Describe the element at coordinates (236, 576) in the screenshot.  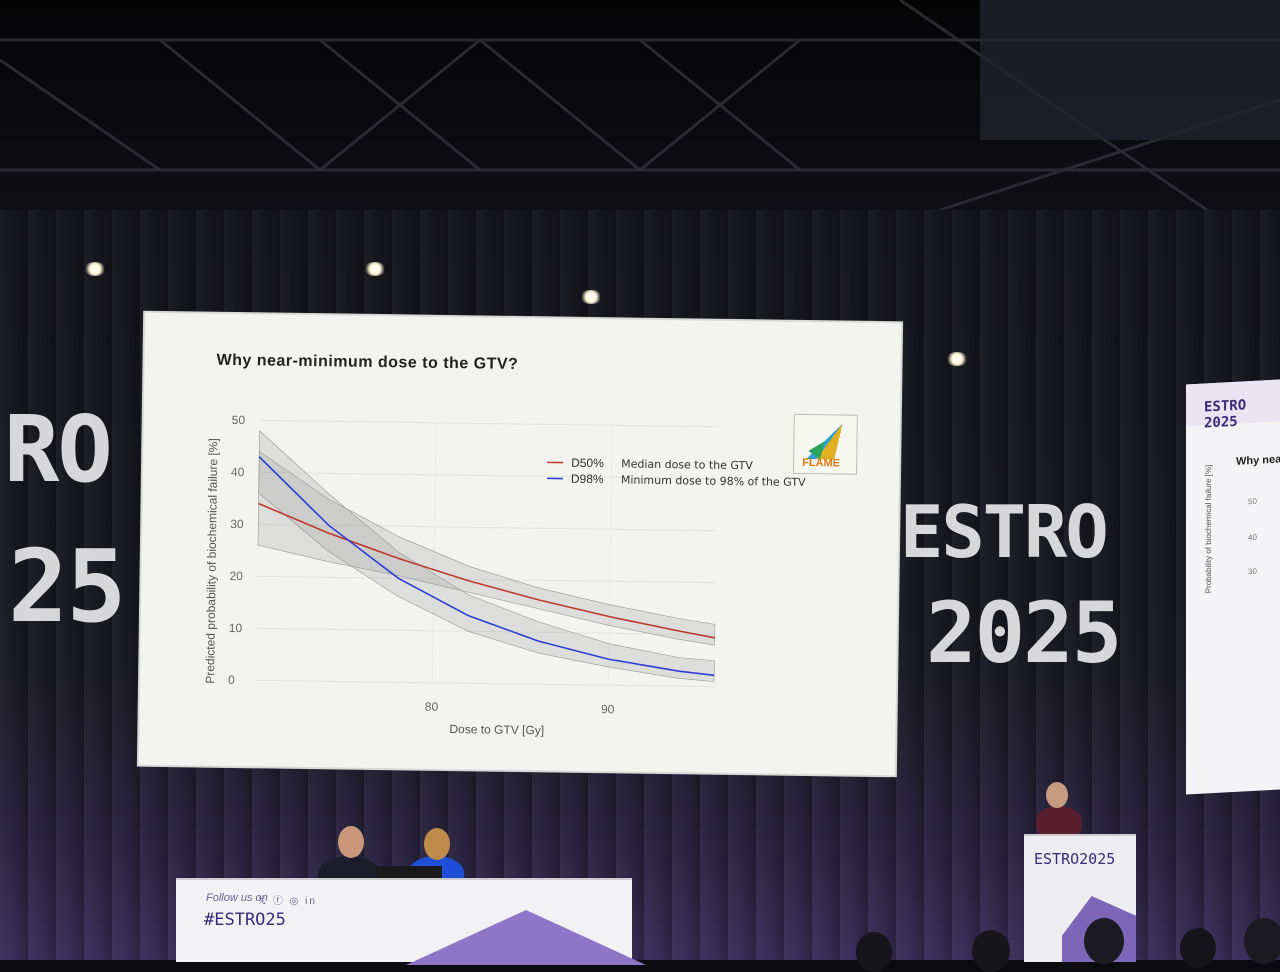
I see `y-tick-label: 20` at that location.